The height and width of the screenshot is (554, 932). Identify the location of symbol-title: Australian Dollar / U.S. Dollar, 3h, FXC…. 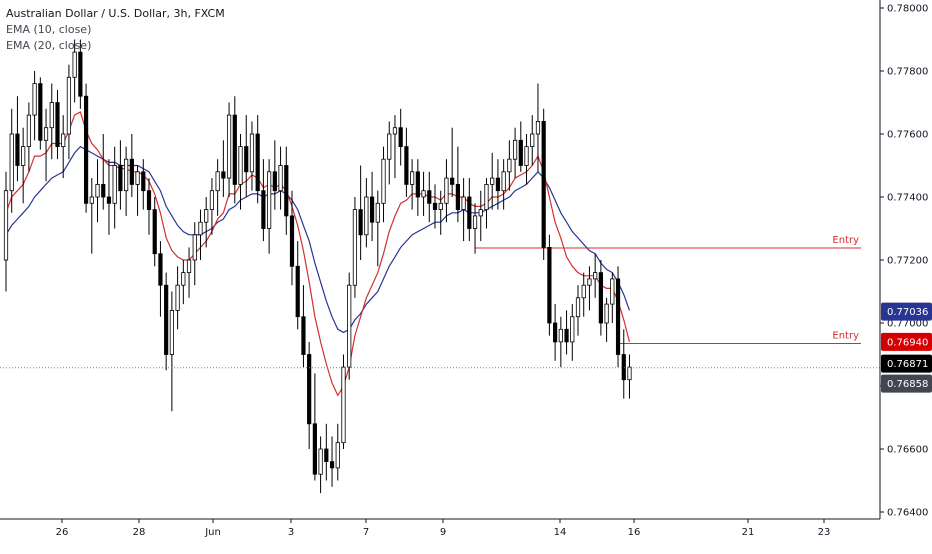
(115, 13).